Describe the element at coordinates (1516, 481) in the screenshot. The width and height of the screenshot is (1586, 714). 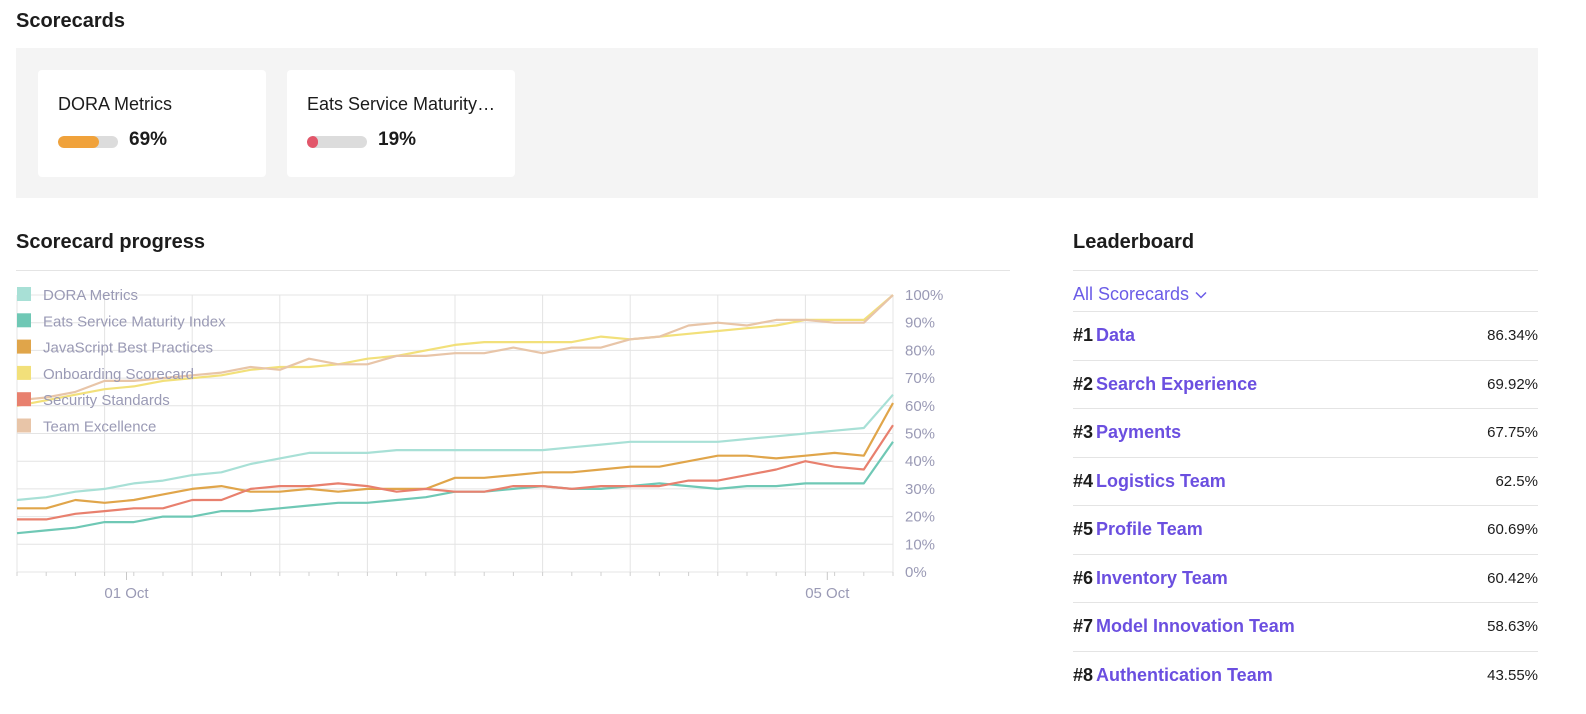
I see `leaderboard-score: 62.5%` at that location.